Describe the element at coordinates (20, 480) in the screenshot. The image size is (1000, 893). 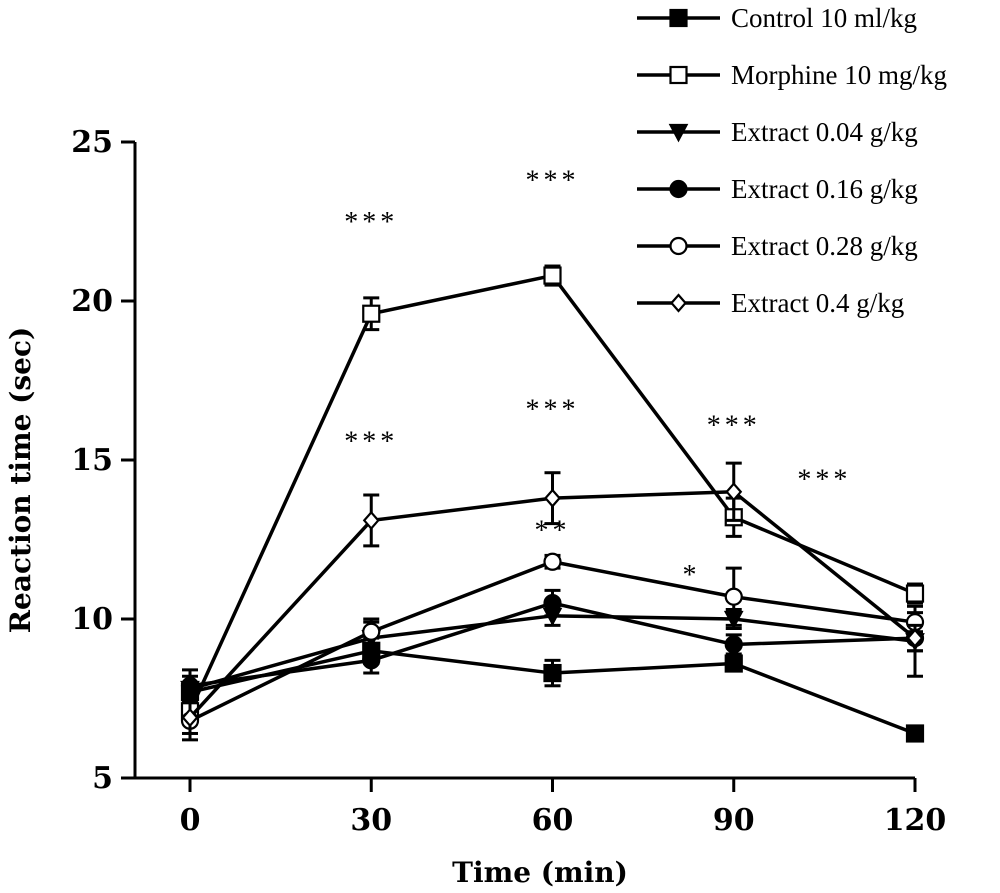
I see `y-axis-title: Reaction time (sec)` at that location.